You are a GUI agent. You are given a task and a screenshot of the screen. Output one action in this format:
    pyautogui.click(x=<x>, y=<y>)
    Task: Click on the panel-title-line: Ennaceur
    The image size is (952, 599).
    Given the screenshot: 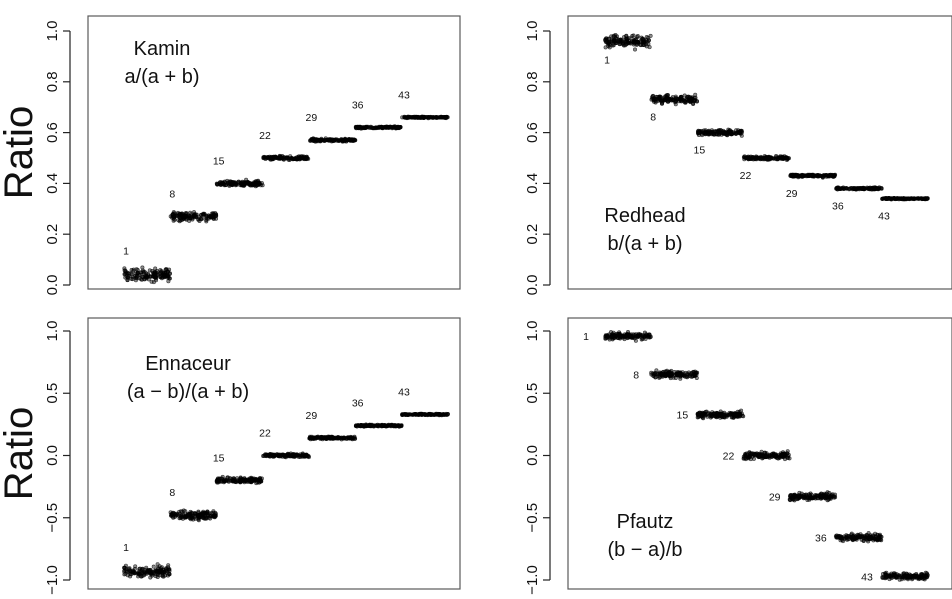 What is the action you would take?
    pyautogui.click(x=188, y=364)
    